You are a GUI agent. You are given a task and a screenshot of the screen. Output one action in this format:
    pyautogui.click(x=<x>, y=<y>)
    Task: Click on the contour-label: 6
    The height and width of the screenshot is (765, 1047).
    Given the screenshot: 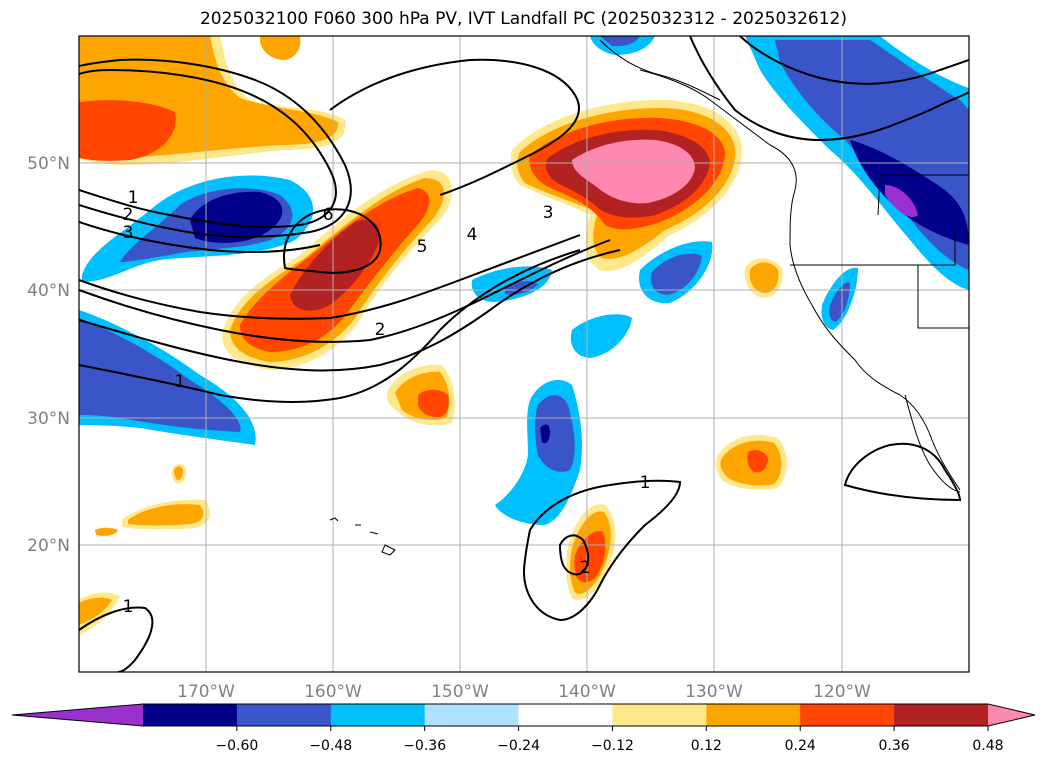 What is the action you would take?
    pyautogui.click(x=328, y=215)
    